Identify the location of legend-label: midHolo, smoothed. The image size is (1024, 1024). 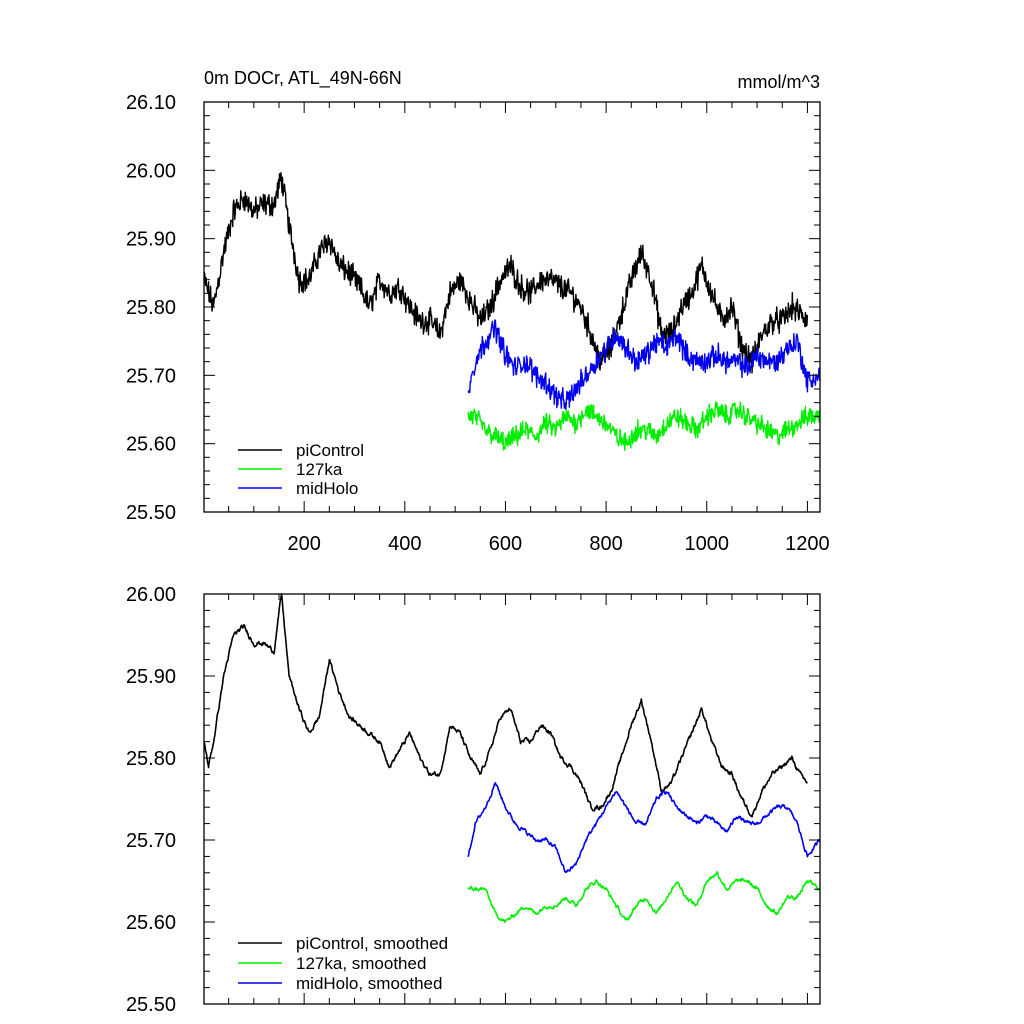
(369, 983).